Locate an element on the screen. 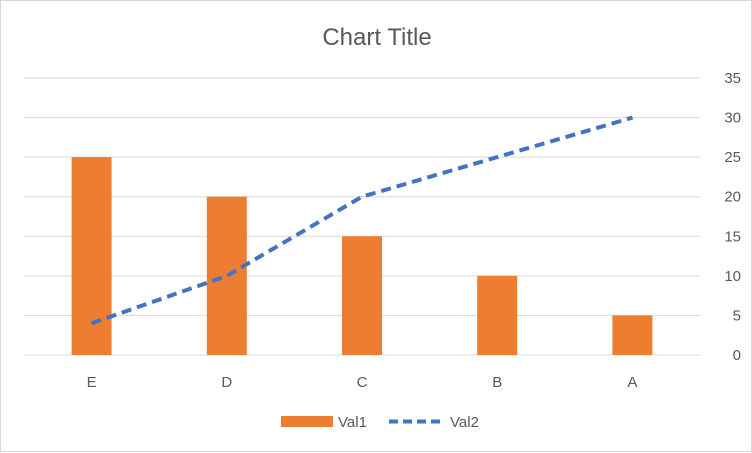 Image resolution: width=752 pixels, height=453 pixels. y-axis-ticks: 0 5 10 15 20 25 30 35 is located at coordinates (732, 217).